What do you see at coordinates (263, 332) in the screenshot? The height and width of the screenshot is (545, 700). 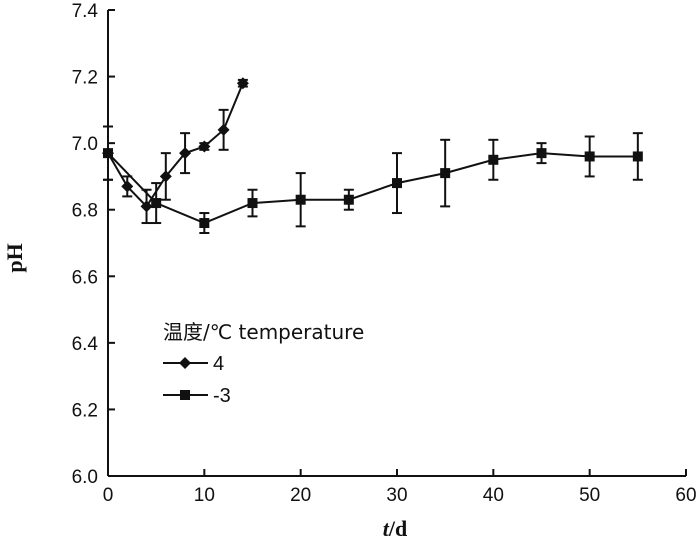 I see `legend-title: 温度/℃ temperature` at bounding box center [263, 332].